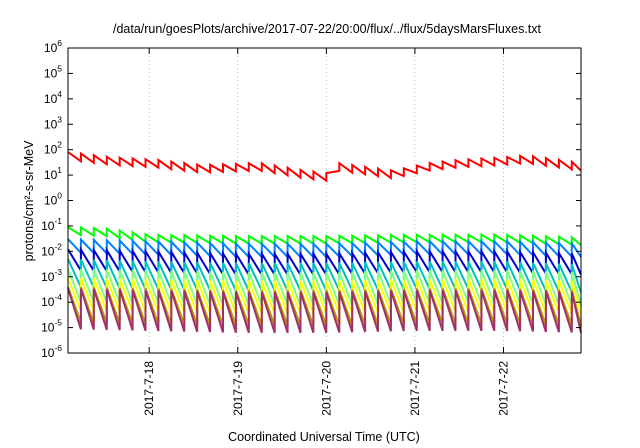 Image resolution: width=640 pixels, height=448 pixels. Describe the element at coordinates (53, 97) in the screenshot. I see `y-tick-label: 10⁴` at that location.